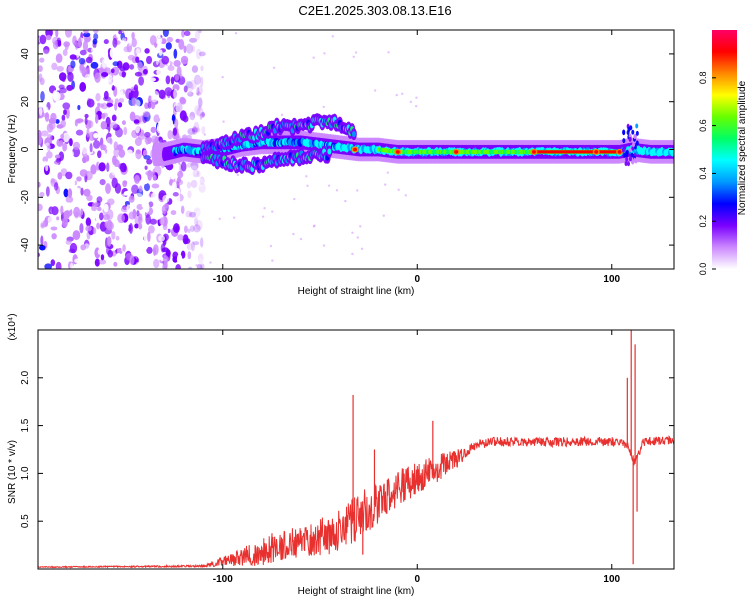 This screenshot has width=750, height=600. I want to click on colorbar-ticks: 0.0 0.2 0.4 0.6 0.8, so click(707, 173).